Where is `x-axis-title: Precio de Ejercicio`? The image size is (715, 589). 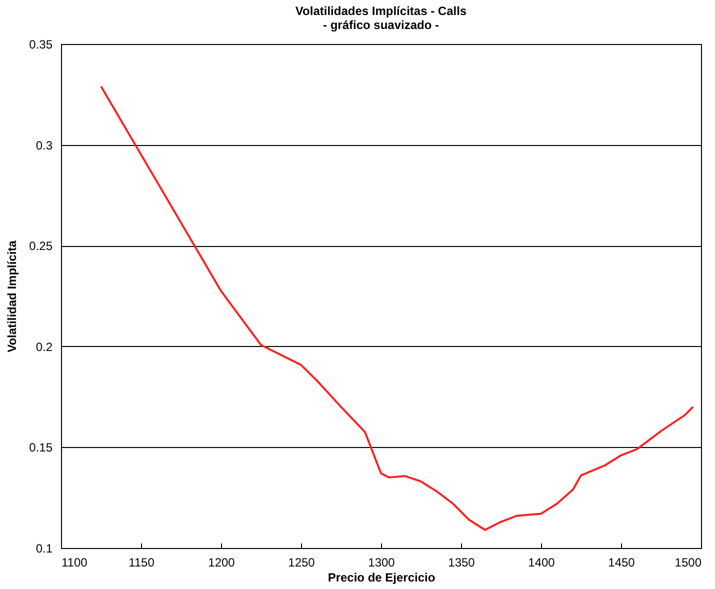 x-axis-title: Precio de Ejercicio is located at coordinates (382, 577).